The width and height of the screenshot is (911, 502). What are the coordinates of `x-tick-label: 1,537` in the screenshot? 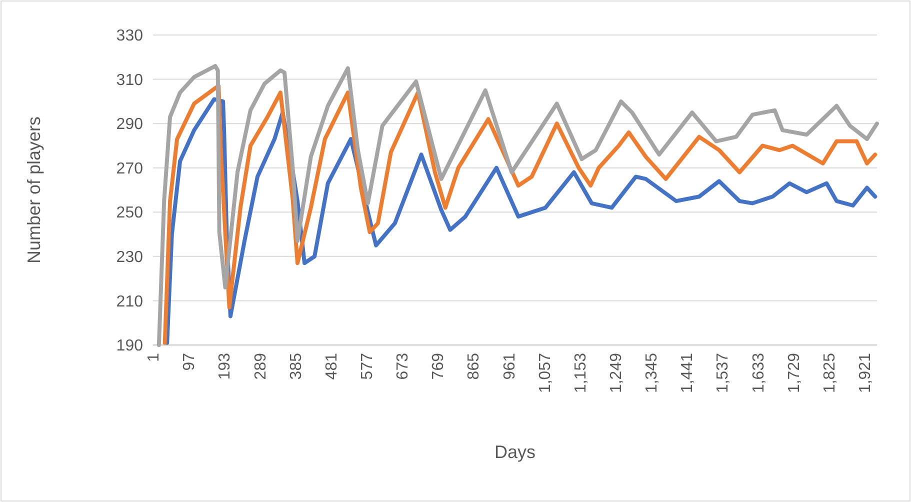 It's located at (723, 373).